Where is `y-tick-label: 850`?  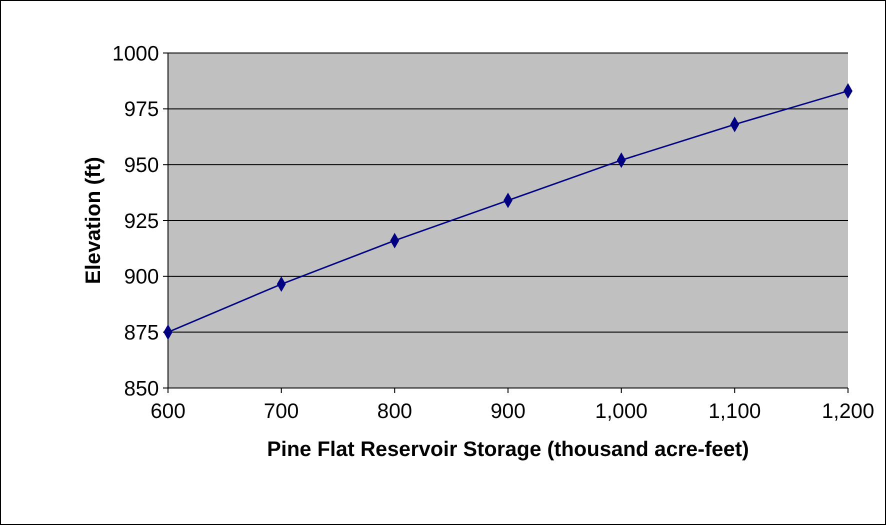 y-tick-label: 850 is located at coordinates (141, 388).